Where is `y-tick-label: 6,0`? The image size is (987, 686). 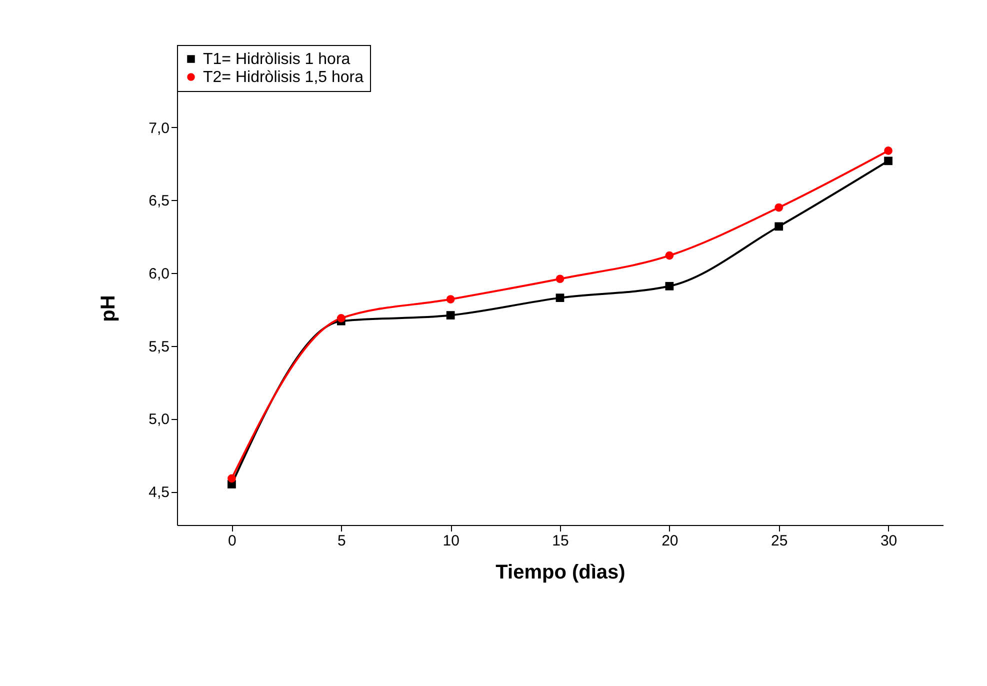
y-tick-label: 6,0 is located at coordinates (159, 274).